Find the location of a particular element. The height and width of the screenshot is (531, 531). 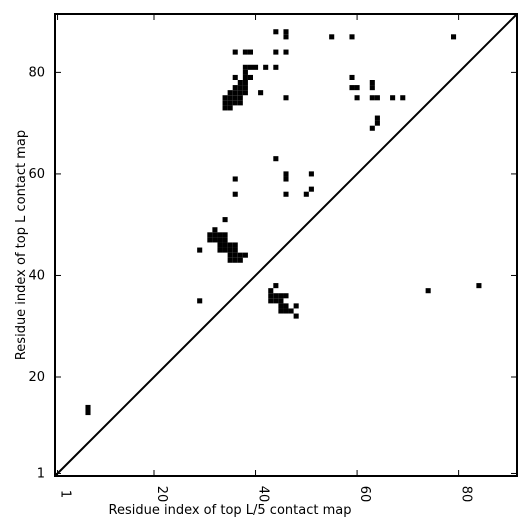

x-tick-label: 60 is located at coordinates (364, 494).